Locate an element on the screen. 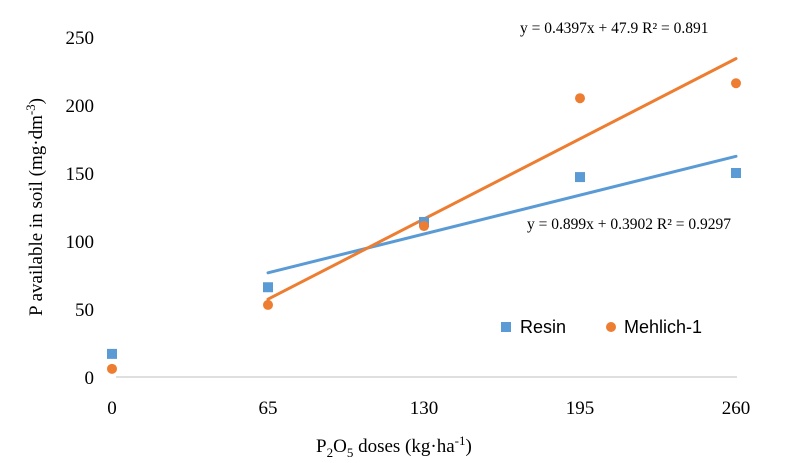 This screenshot has height=463, width=787. y-tick-label: 200 is located at coordinates (80, 106).